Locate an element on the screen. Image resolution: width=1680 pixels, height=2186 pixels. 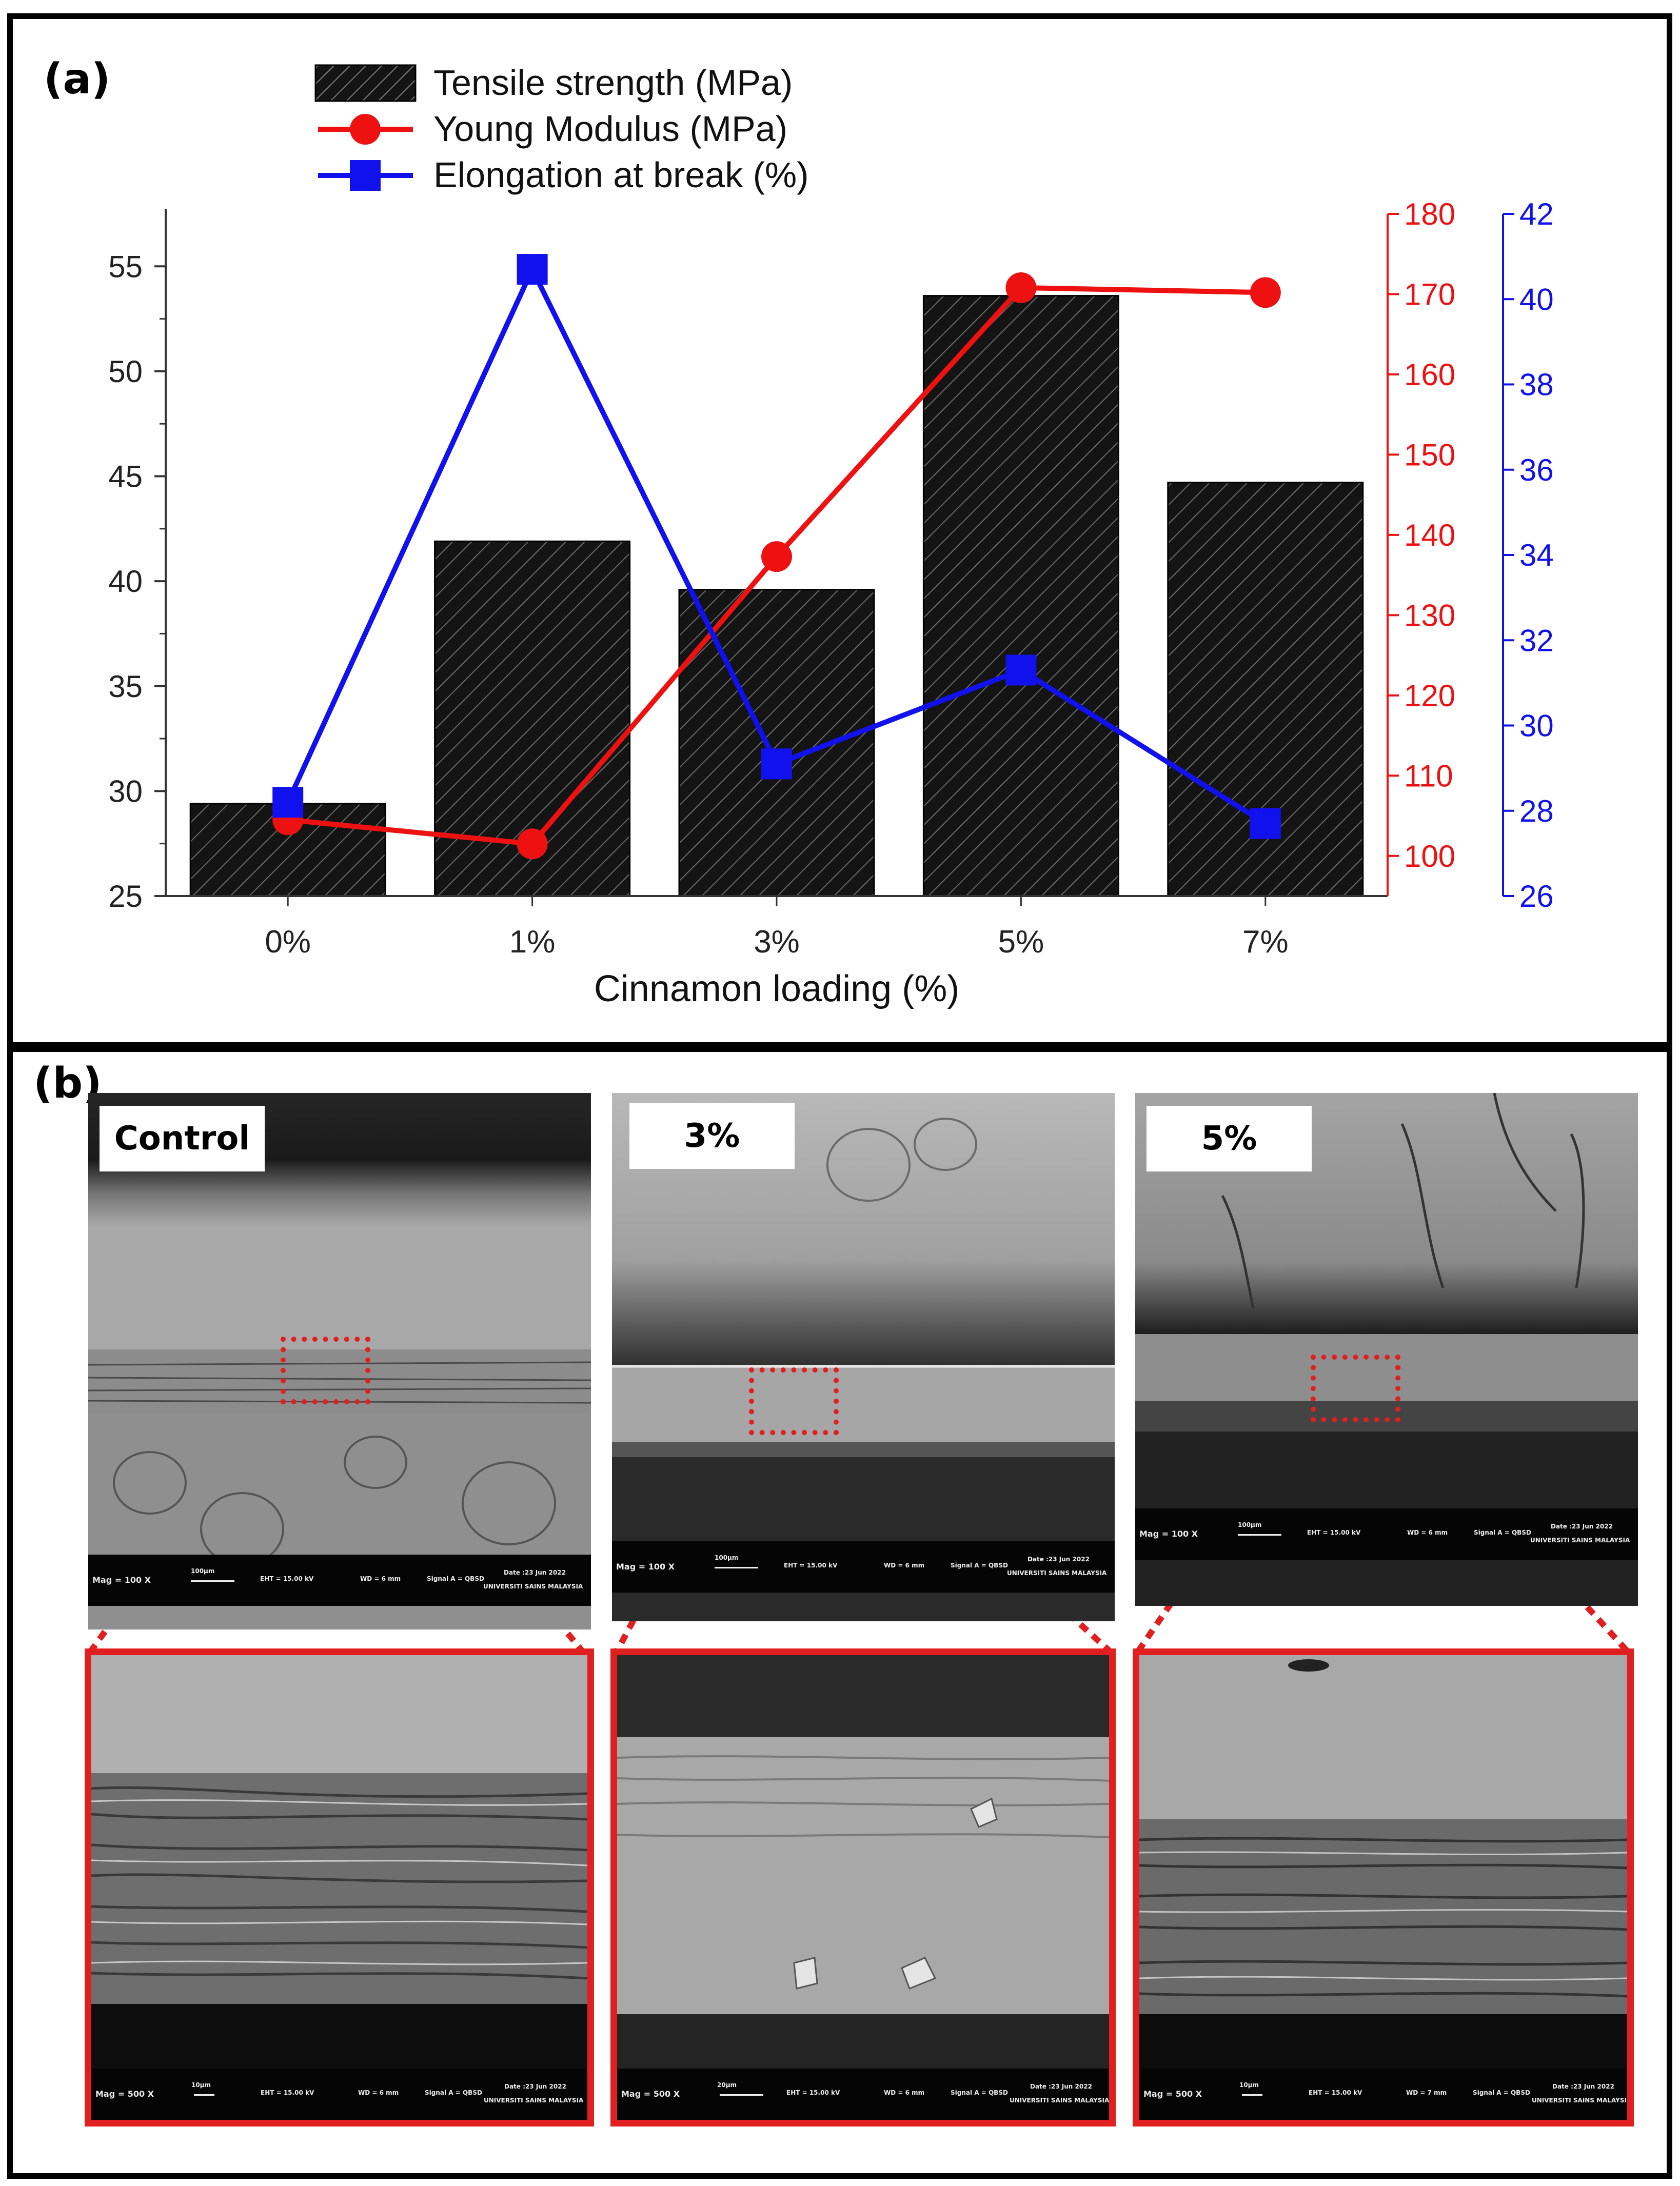
point-modulus-5% is located at coordinates (1021, 287).